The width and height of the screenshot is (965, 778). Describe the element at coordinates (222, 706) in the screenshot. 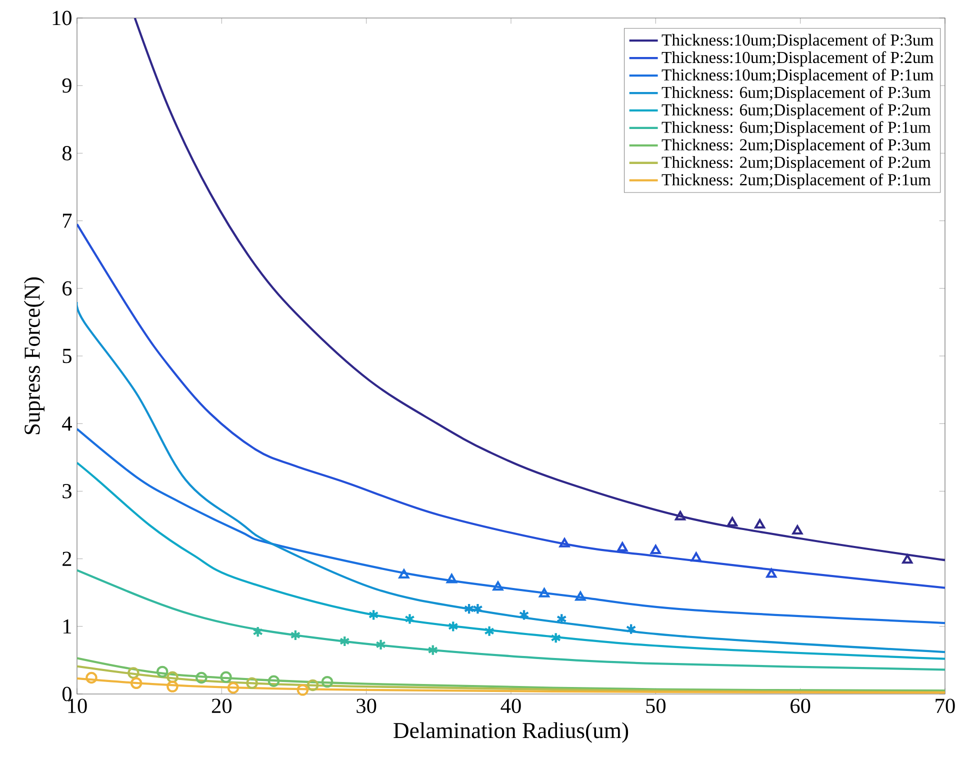

I see `x-tick-label: 20` at that location.